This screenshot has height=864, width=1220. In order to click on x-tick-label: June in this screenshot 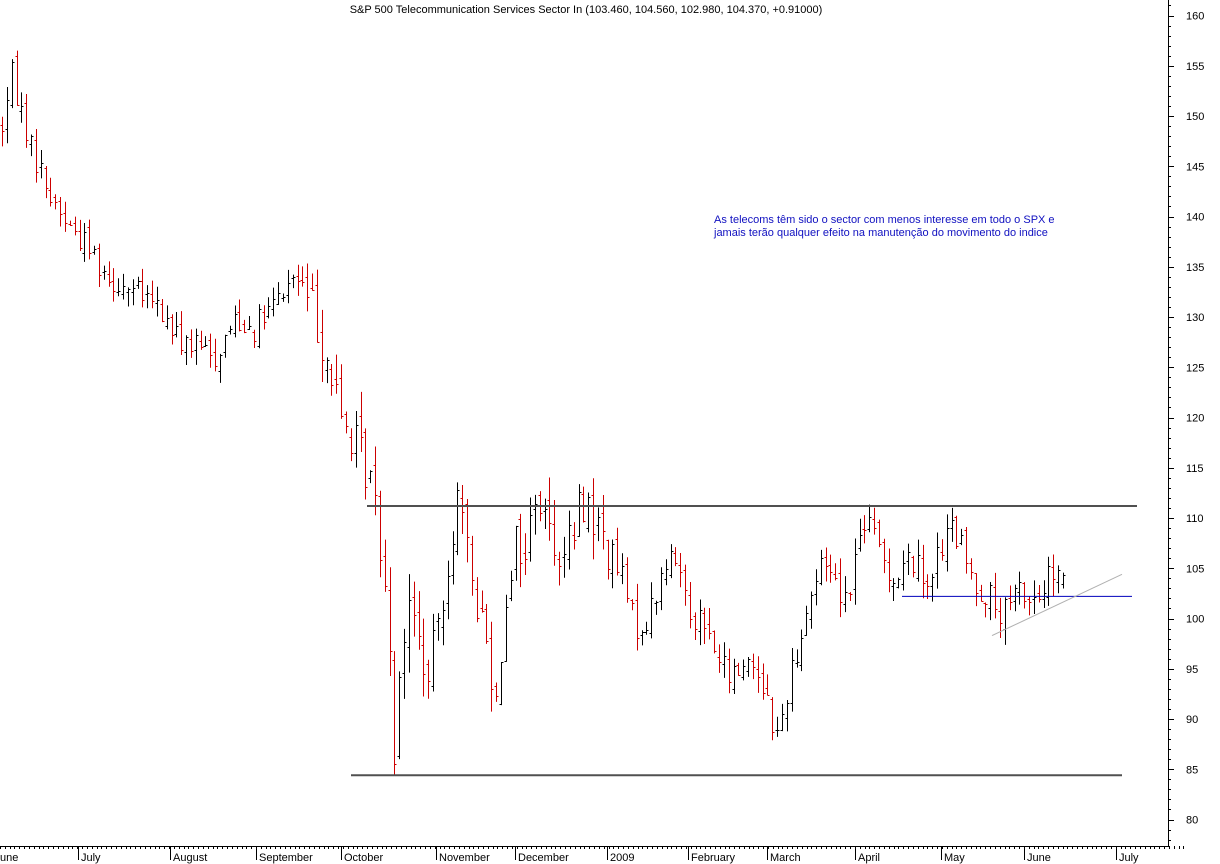, I will do `click(1039, 858)`.